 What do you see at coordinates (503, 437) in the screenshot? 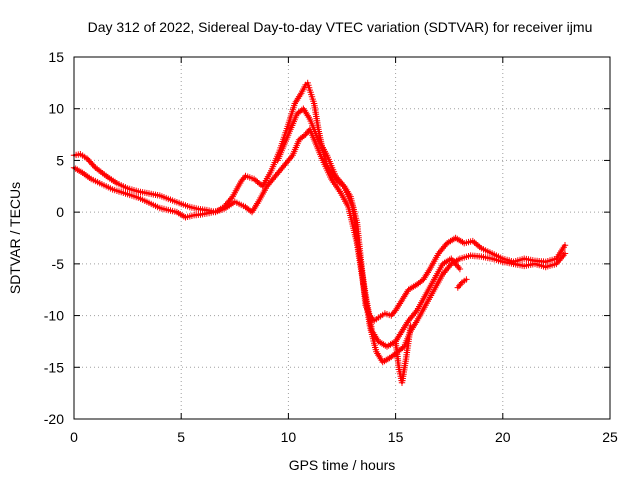
I see `x-tick-label: 20` at bounding box center [503, 437].